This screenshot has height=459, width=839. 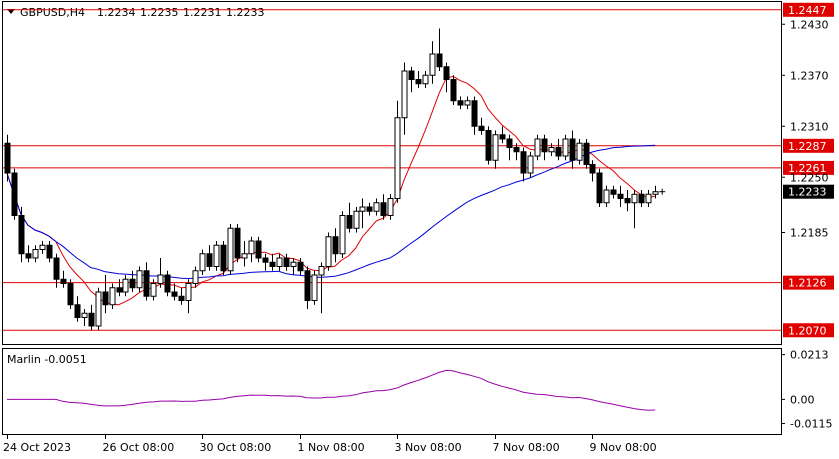 What do you see at coordinates (807, 283) in the screenshot?
I see `level-label: 1.2126` at bounding box center [807, 283].